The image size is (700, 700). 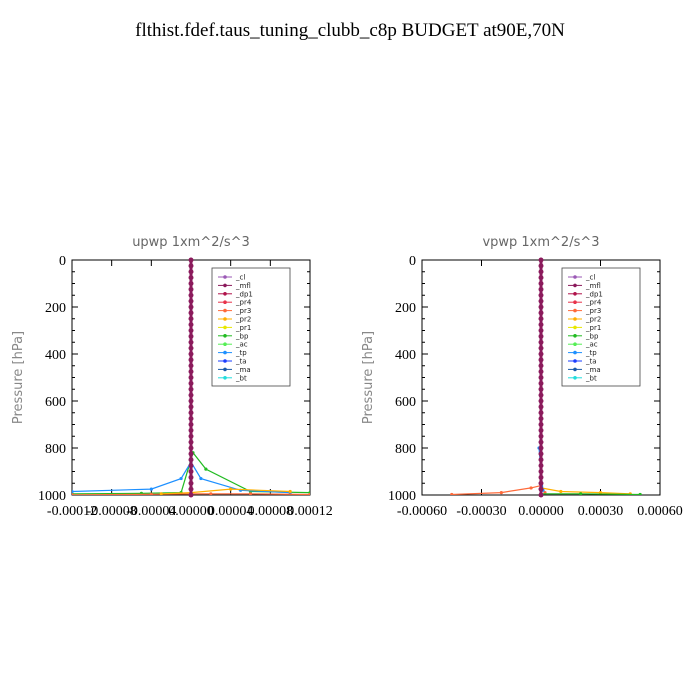 I want to click on legend-label: _tp, so click(x=241, y=353).